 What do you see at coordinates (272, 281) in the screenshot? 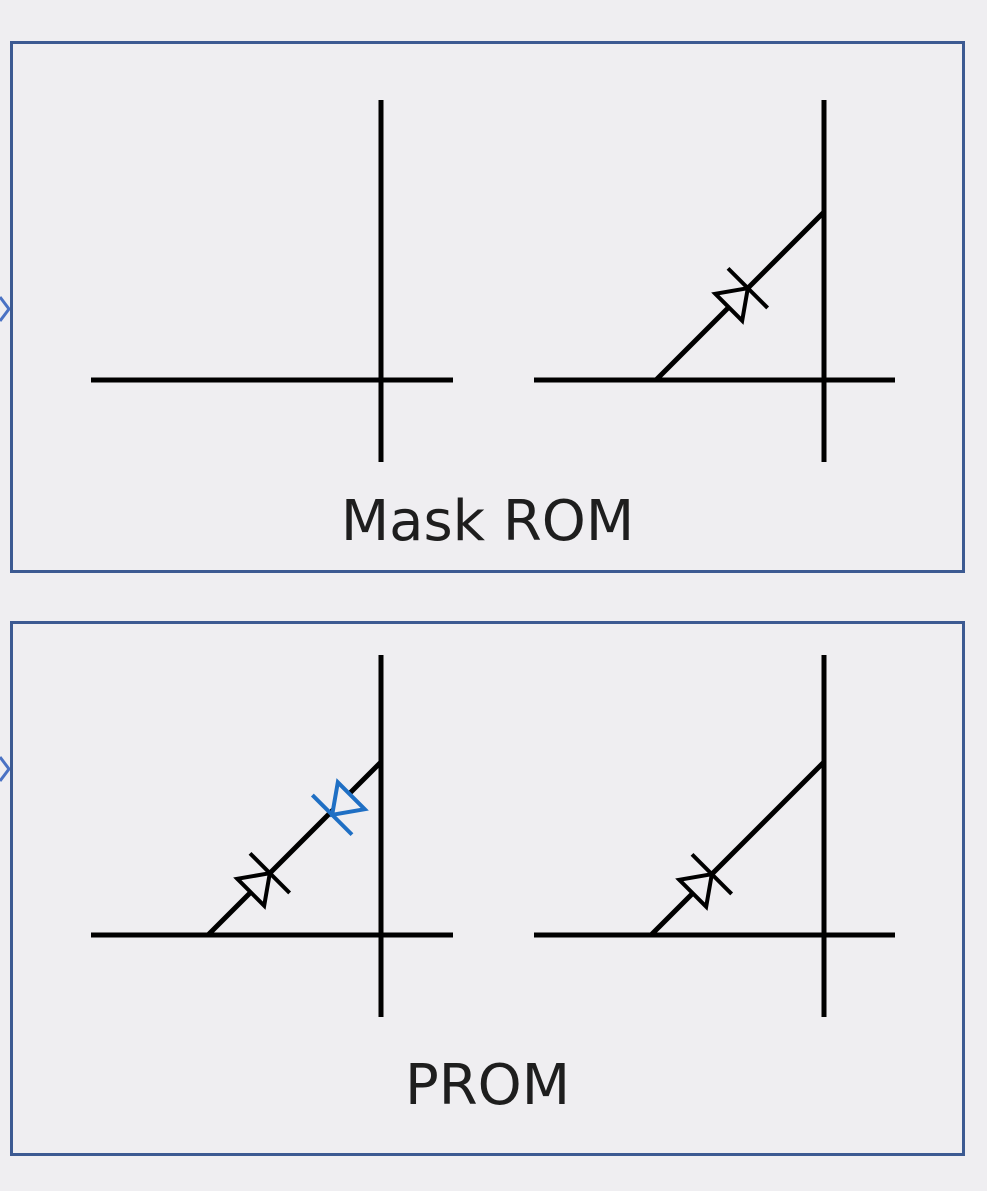
I see `mask-rom-cell-empty` at bounding box center [272, 281].